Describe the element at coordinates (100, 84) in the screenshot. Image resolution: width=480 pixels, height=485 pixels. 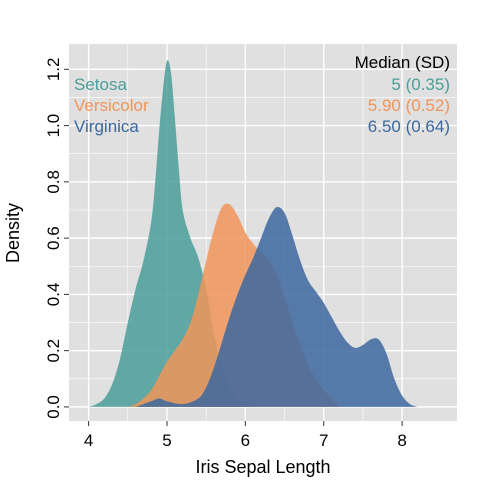
I see `legend-label-setosa: Setosa` at that location.